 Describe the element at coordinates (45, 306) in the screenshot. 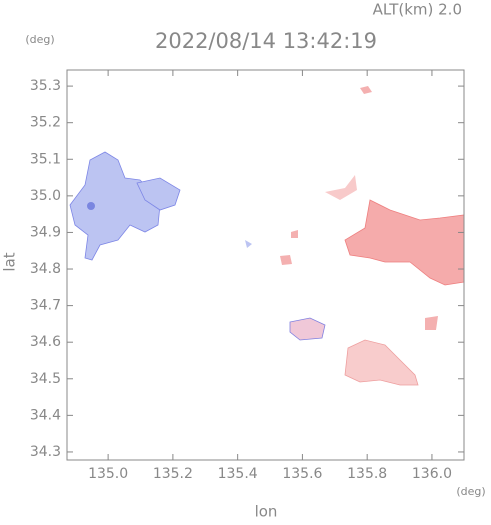

I see `y-tick-label: 34.7` at that location.